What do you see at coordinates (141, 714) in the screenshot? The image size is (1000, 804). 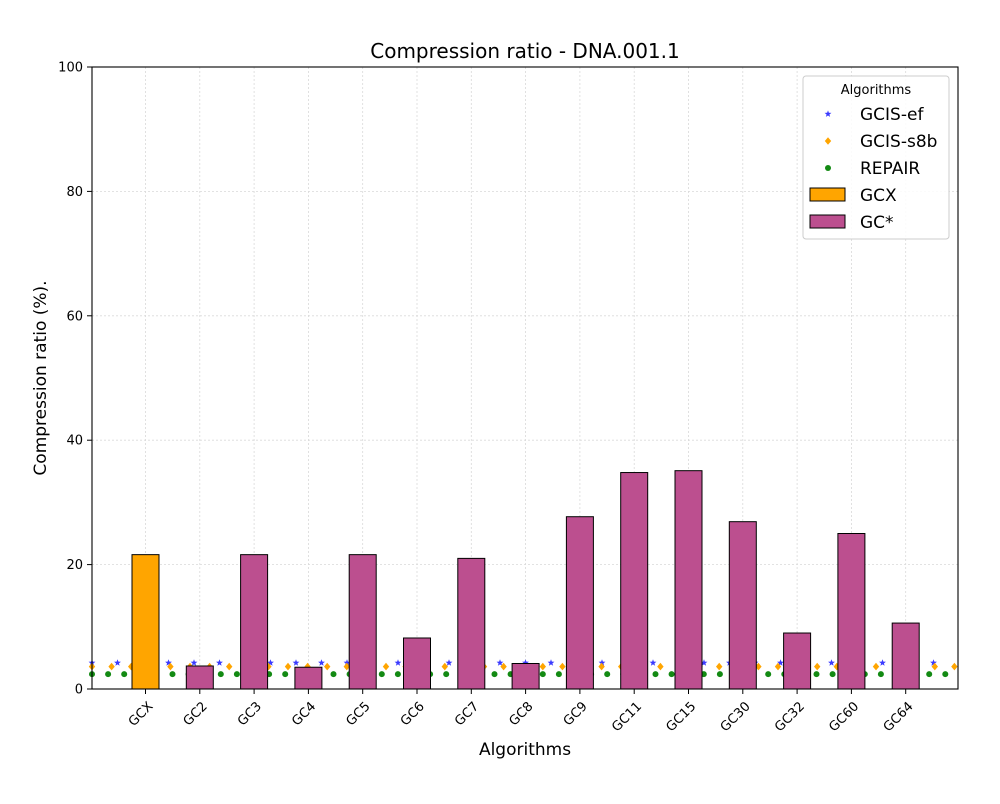 I see `x-tick-label: GCX` at bounding box center [141, 714].